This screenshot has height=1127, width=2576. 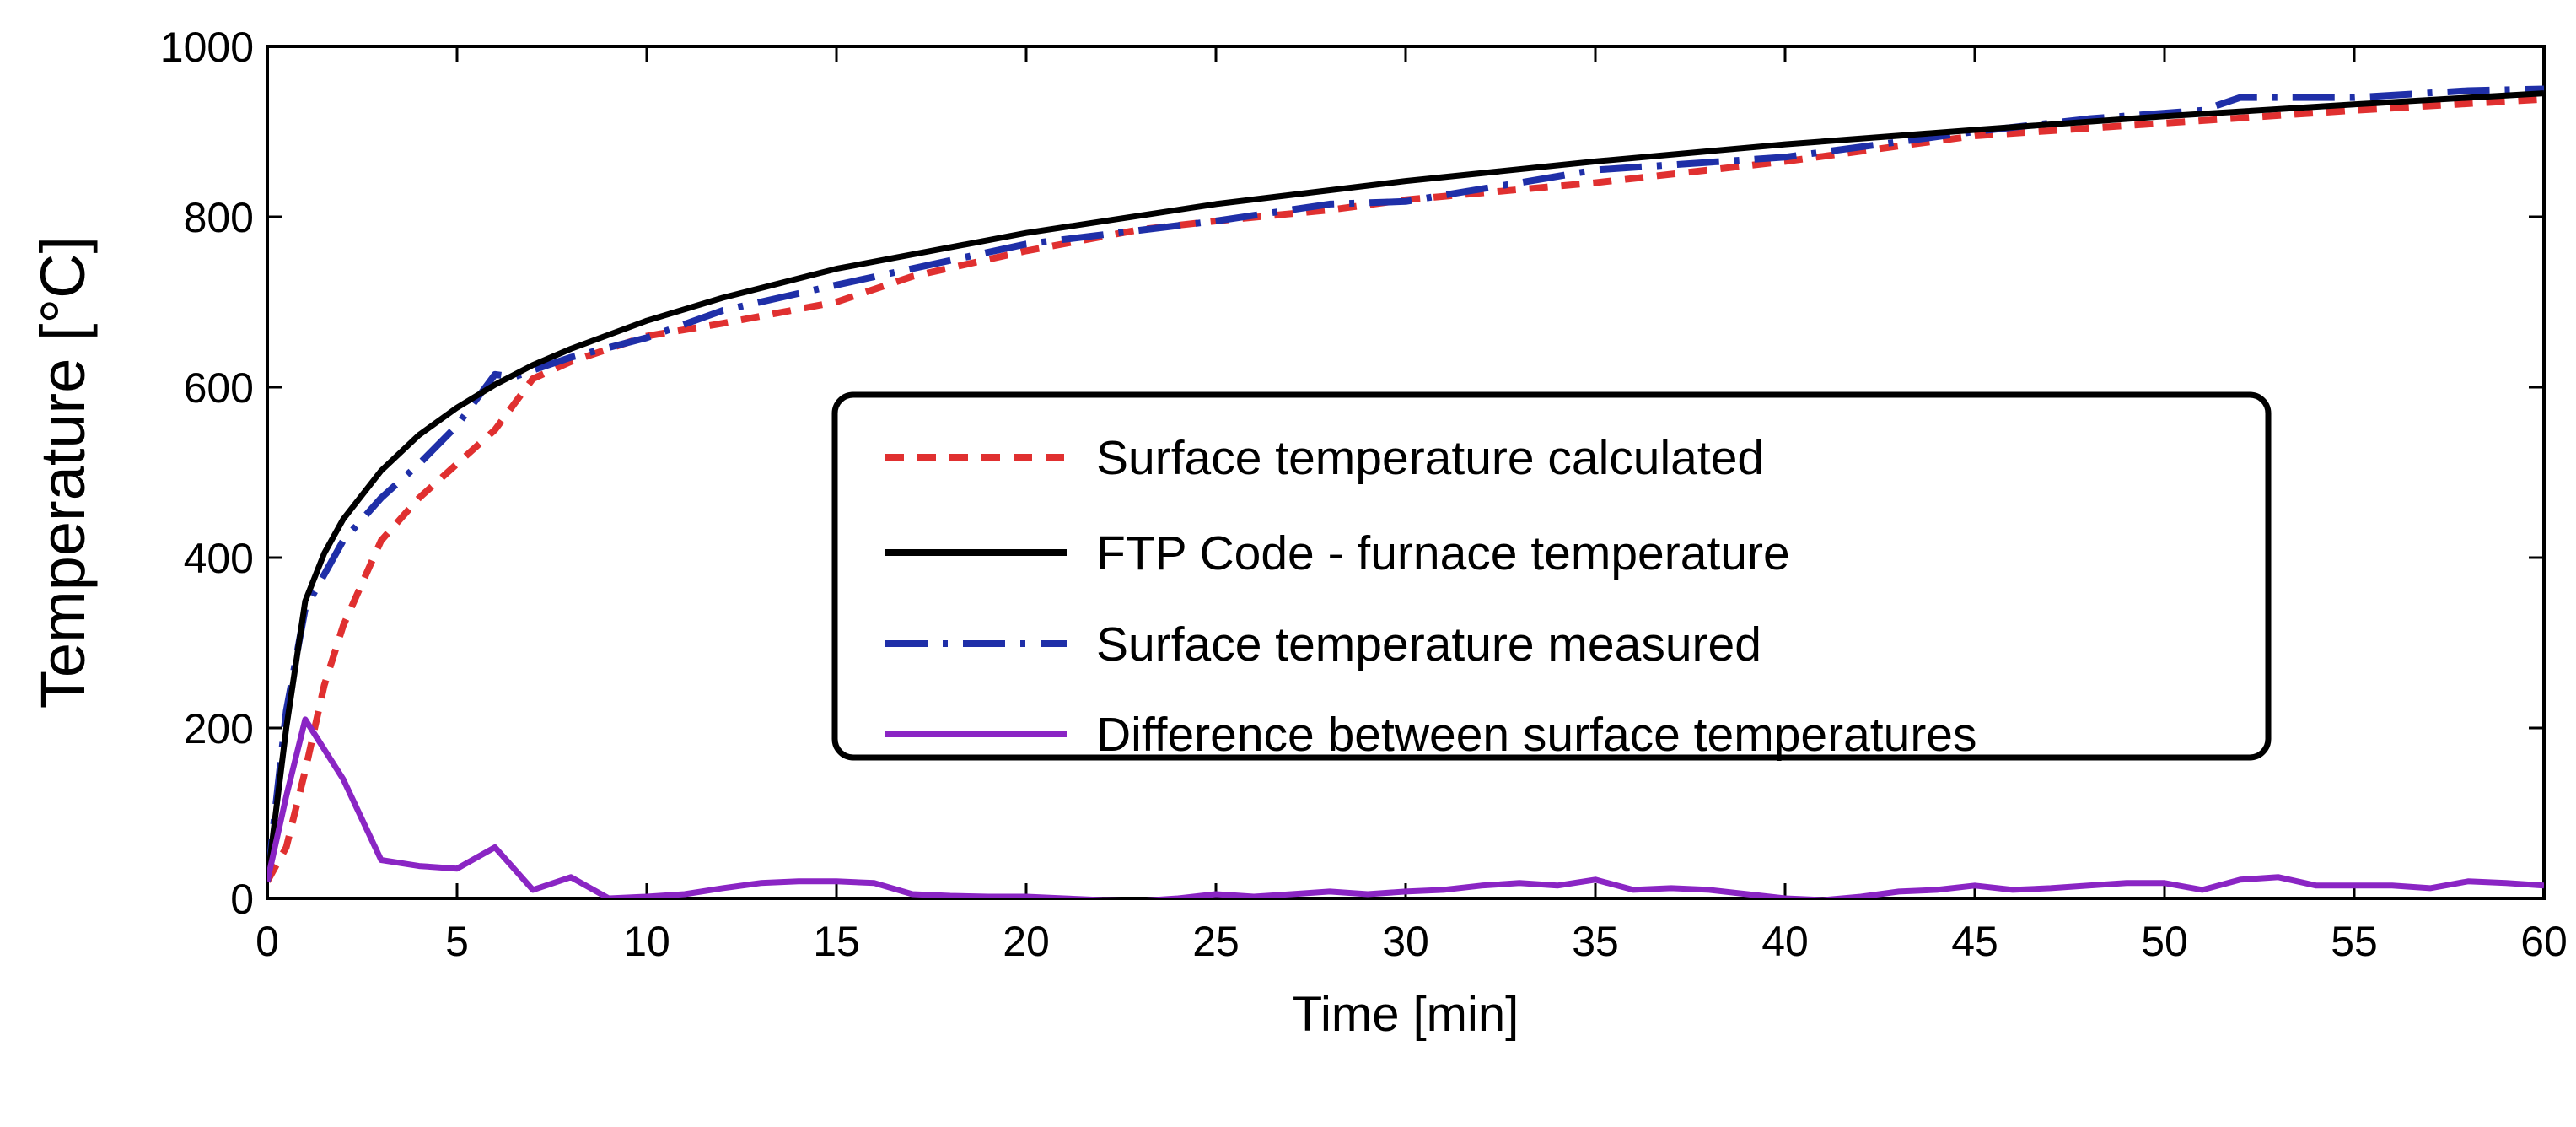 I want to click on legend-label-2: Surface temperature measured, so click(x=1428, y=644).